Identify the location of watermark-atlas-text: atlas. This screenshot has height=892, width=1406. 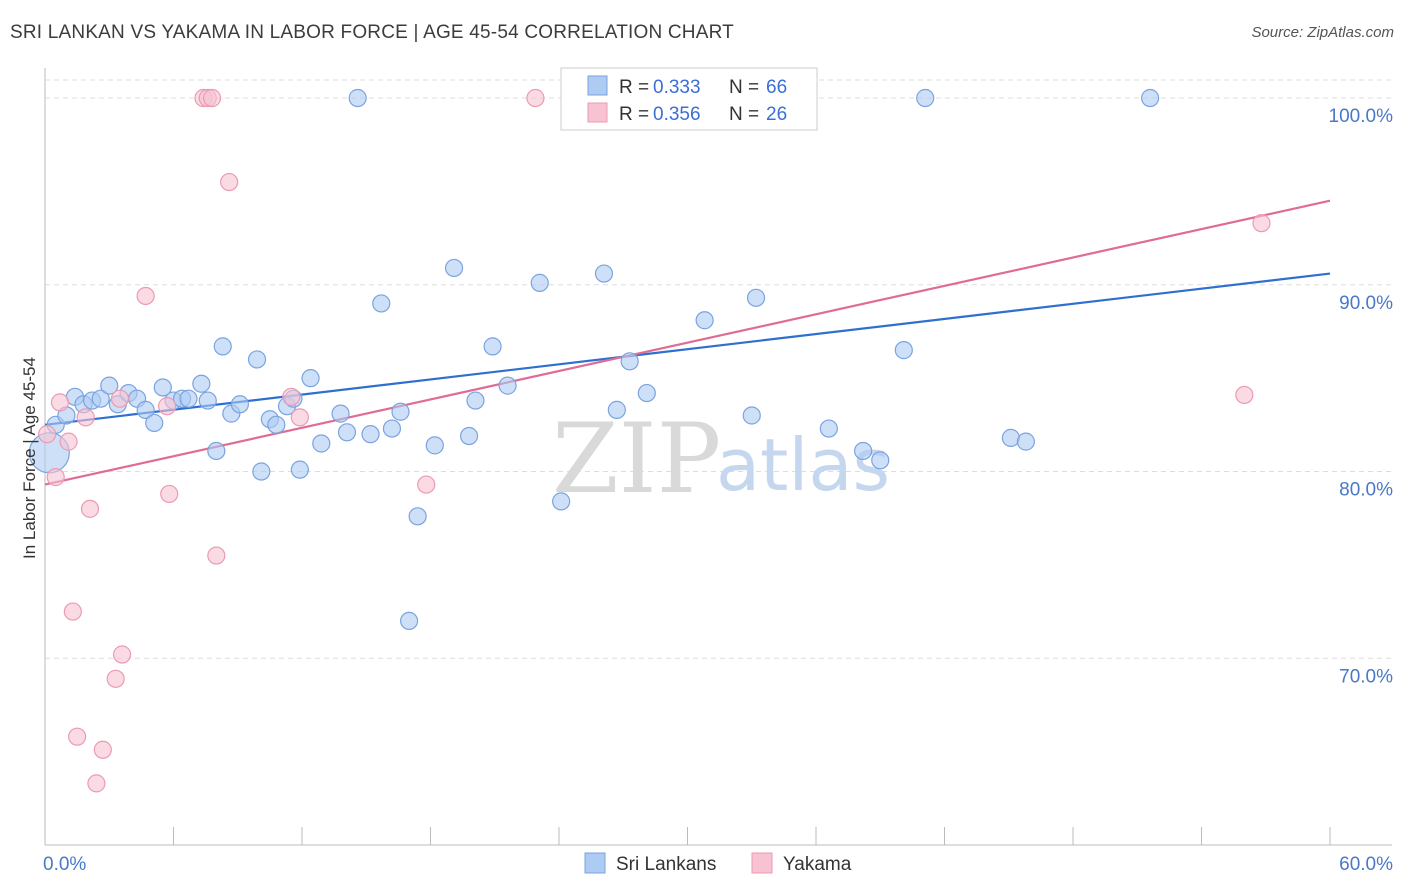
(803, 465).